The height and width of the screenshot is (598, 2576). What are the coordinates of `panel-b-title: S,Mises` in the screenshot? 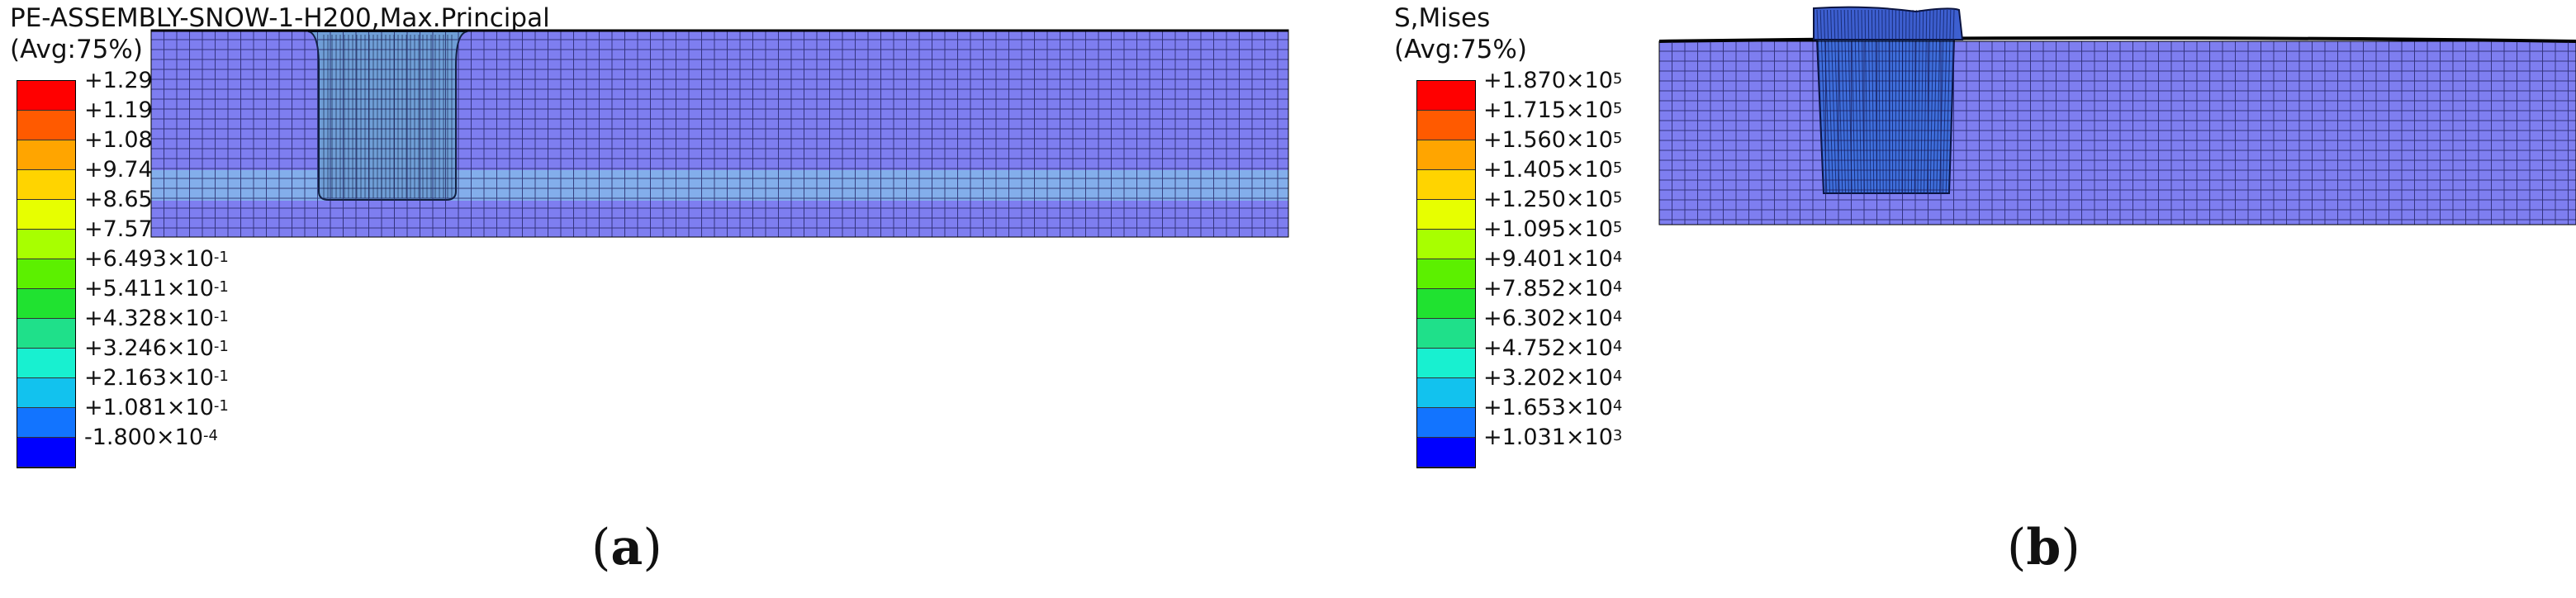 It's located at (1442, 18).